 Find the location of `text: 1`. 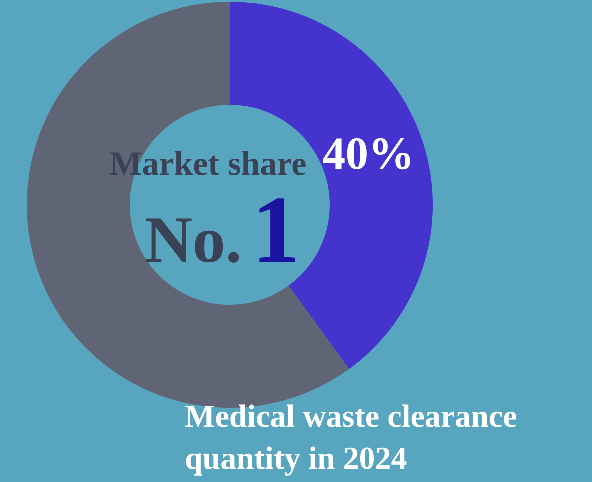

text: 1 is located at coordinates (276, 229).